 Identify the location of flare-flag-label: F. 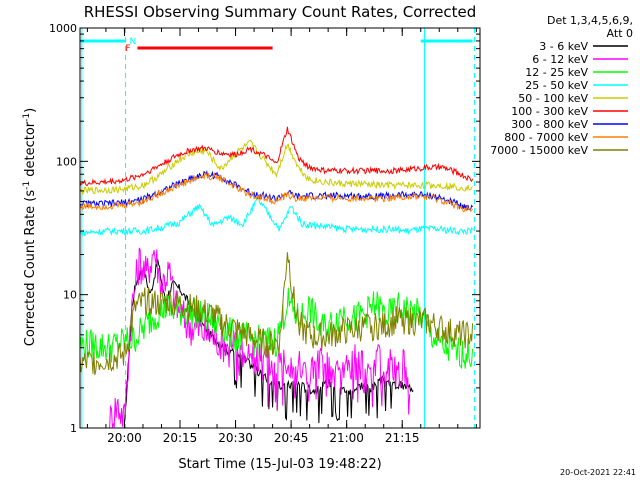
(127, 49).